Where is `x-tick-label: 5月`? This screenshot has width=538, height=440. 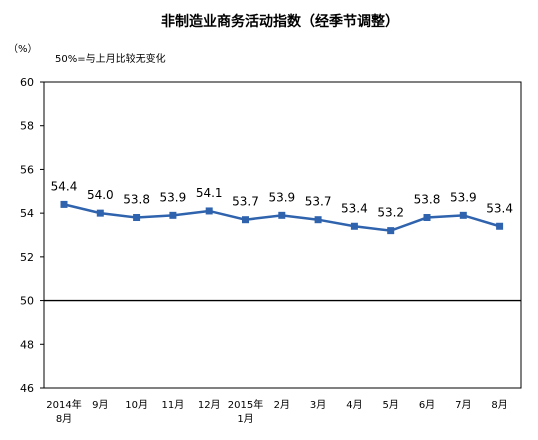 x-tick-label: 5月 is located at coordinates (391, 405).